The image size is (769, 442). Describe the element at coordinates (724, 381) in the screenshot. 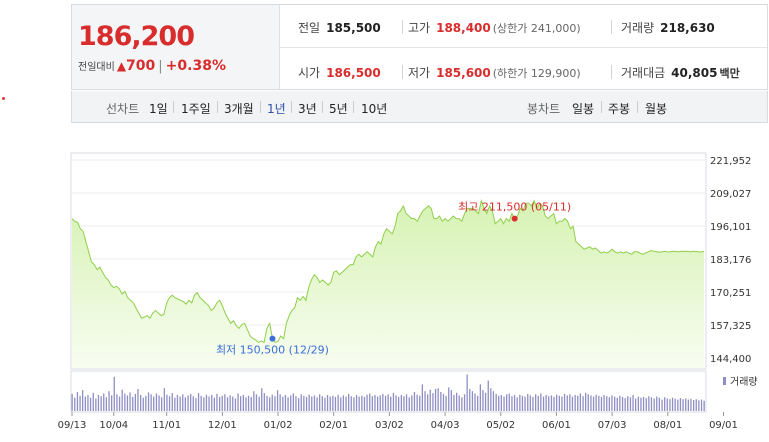

I see `volume-legend-swatch` at that location.